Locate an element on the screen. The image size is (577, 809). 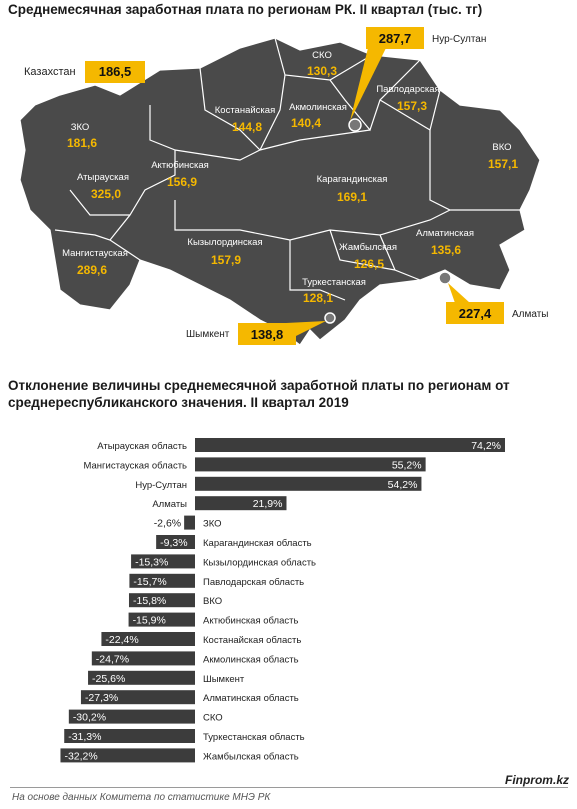
value-label: 55,2% is located at coordinates (407, 465).